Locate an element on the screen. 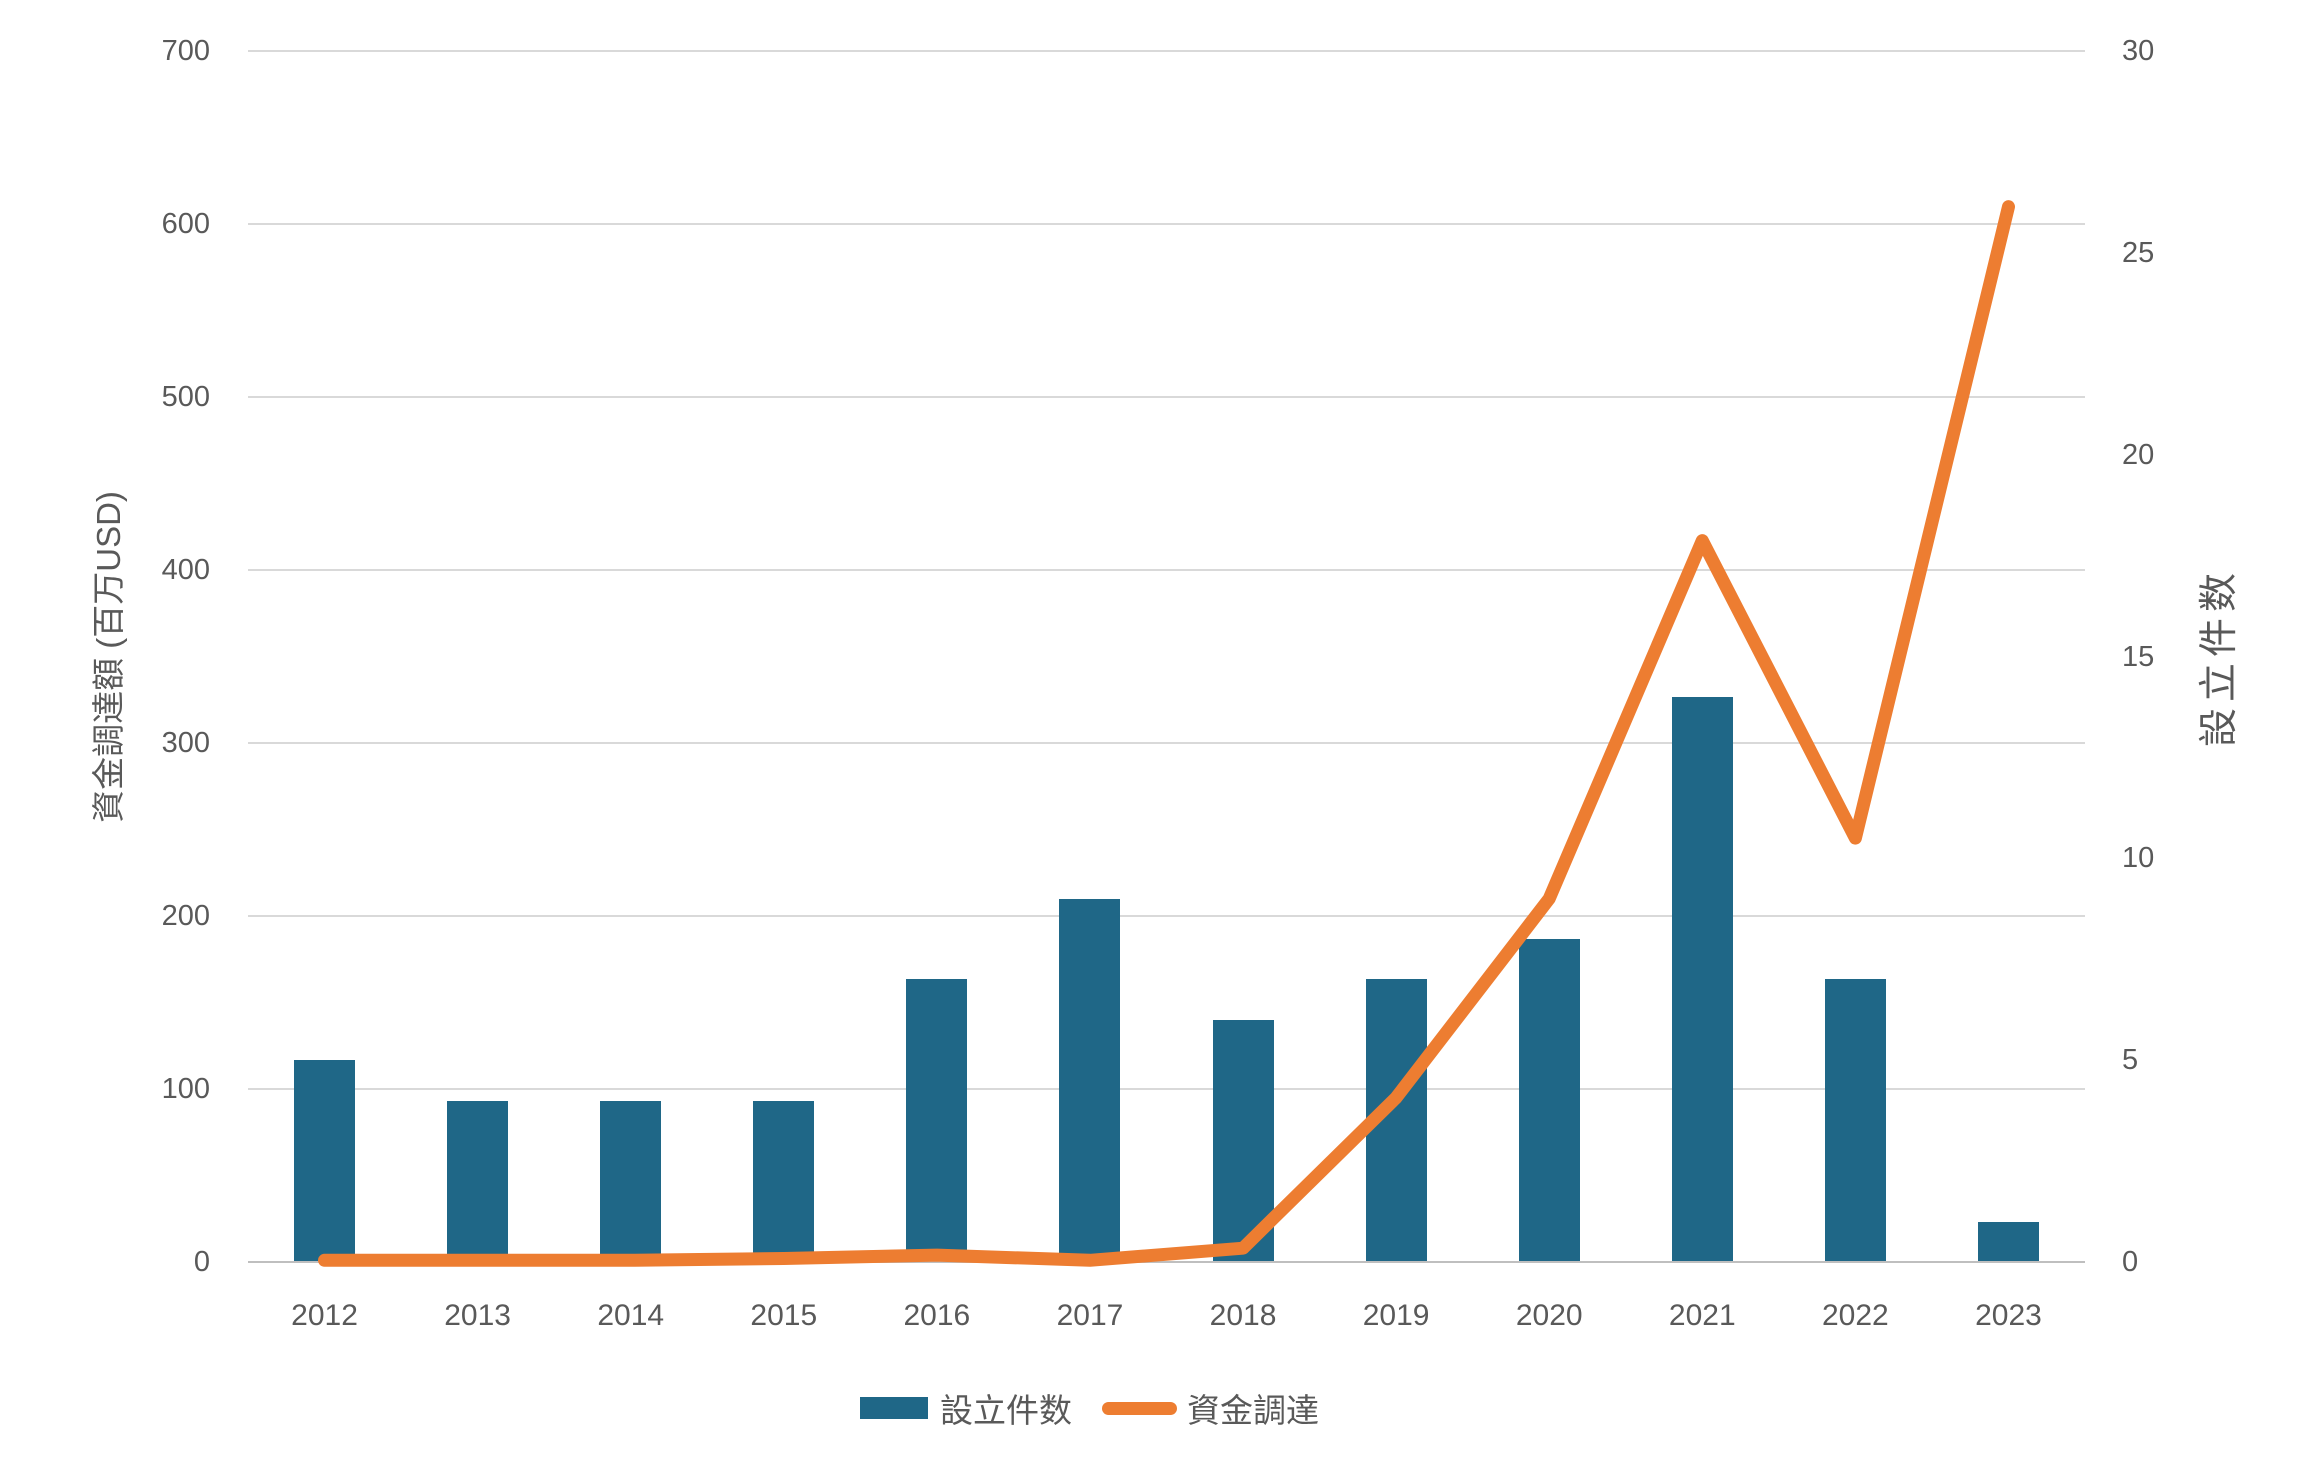 The image size is (2310, 1475). right-axis-tick-label: 0 is located at coordinates (2130, 1262).